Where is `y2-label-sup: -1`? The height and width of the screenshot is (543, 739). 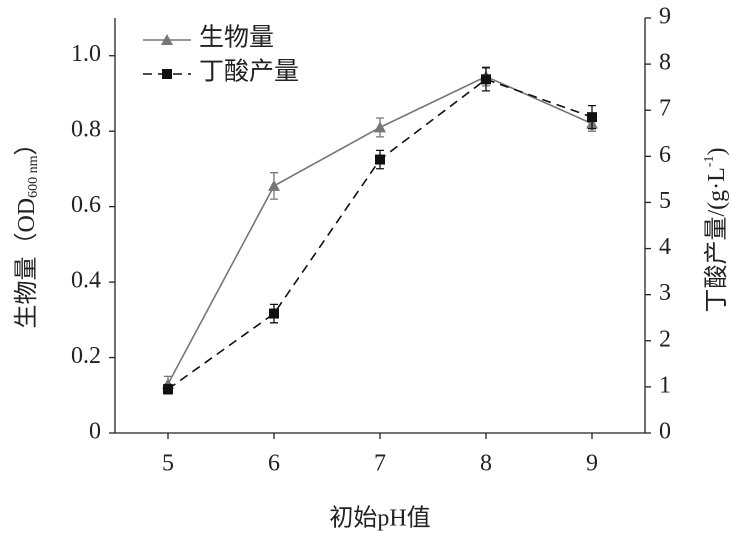 y2-label-sup: -1 is located at coordinates (709, 162).